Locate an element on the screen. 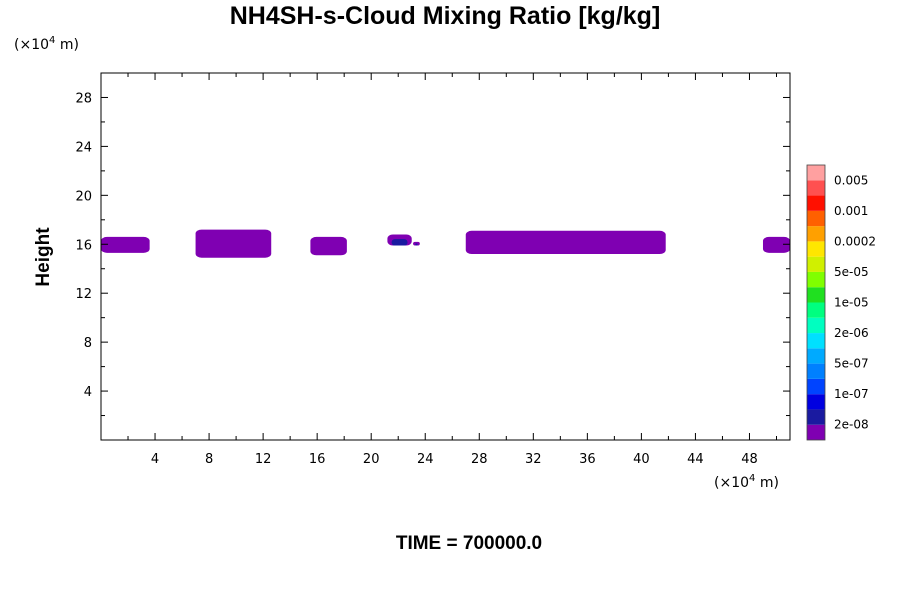 The width and height of the screenshot is (900, 600). x-tick-label: 44 is located at coordinates (695, 459).